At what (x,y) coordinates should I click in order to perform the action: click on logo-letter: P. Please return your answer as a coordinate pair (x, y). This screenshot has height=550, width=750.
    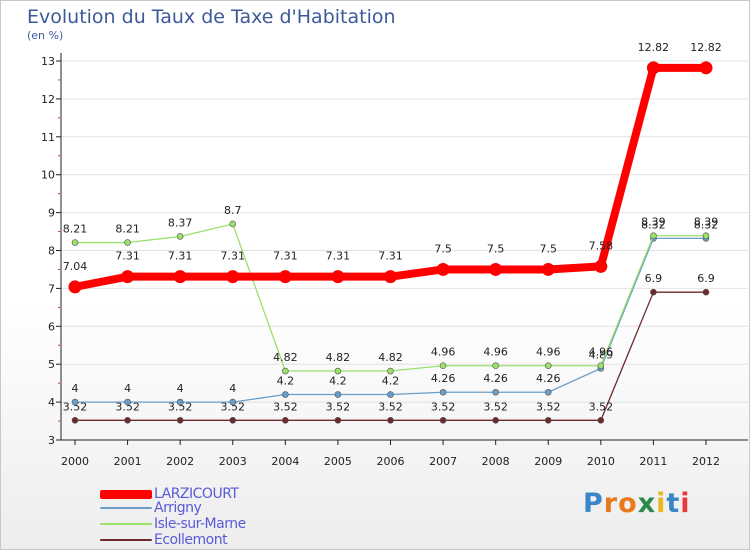
    Looking at the image, I should click on (593, 503).